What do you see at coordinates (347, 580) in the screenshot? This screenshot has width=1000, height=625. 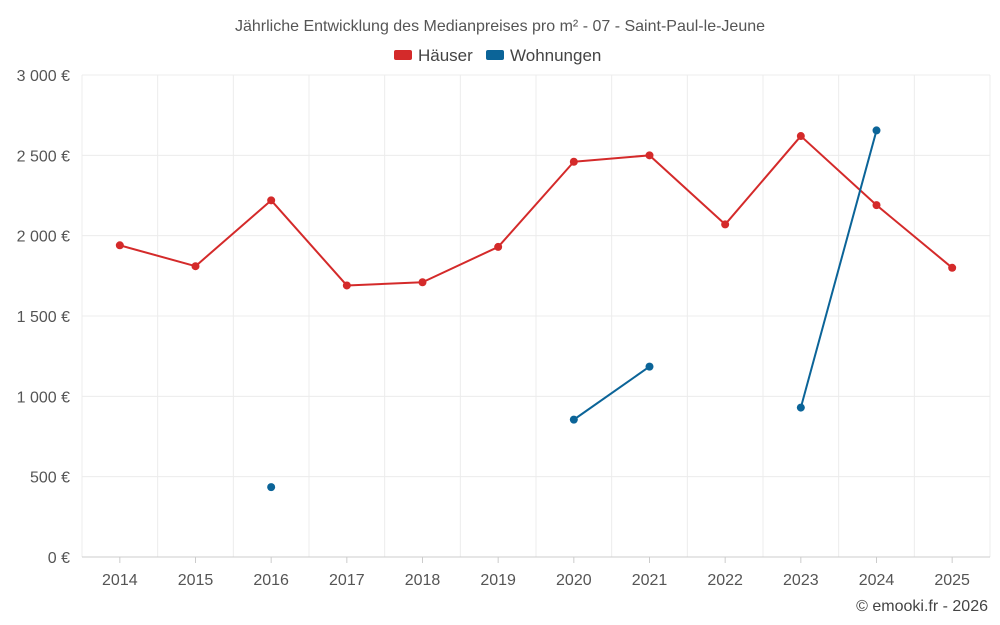 I see `x-tick-label: 2017` at bounding box center [347, 580].